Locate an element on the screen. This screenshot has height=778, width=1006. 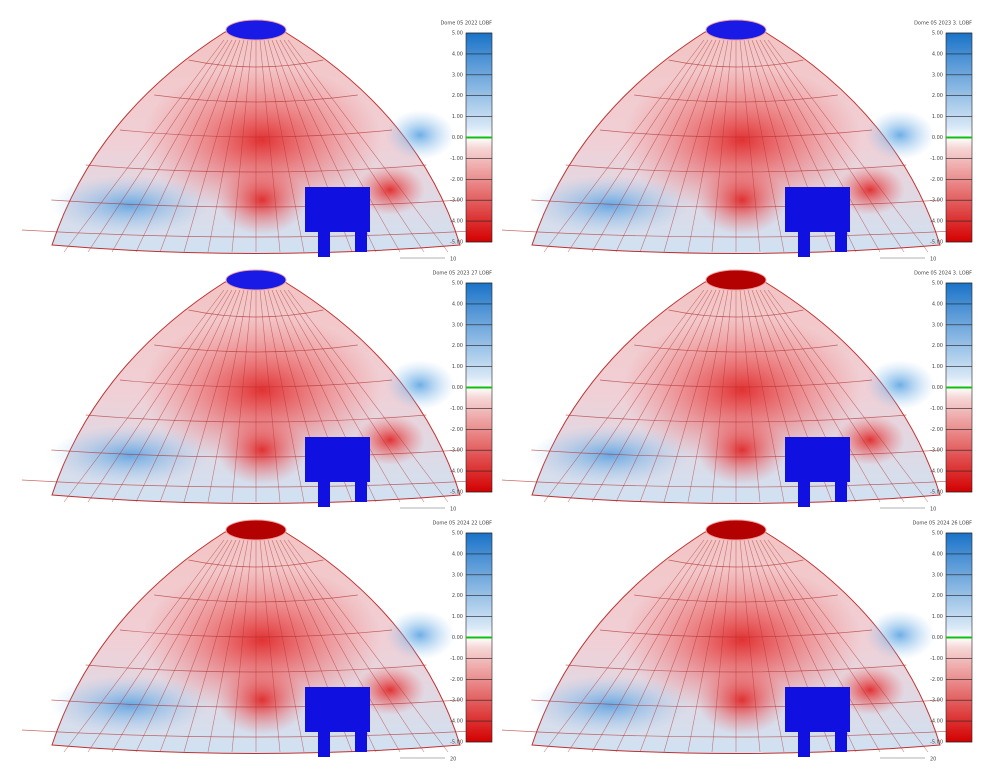
colorbar-title: Dome 05 2022 LOBF is located at coordinates (466, 24).